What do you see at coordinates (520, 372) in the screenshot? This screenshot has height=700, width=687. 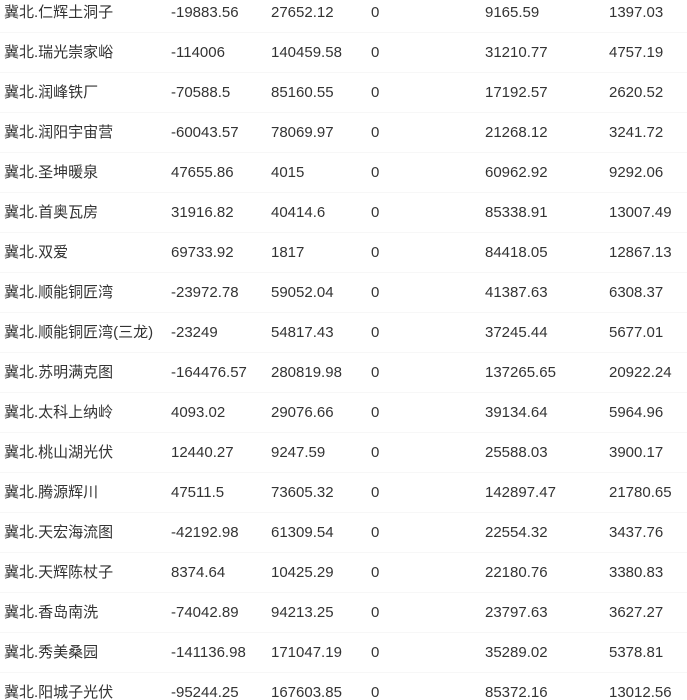 I see `value-cell-4: 137265.65` at bounding box center [520, 372].